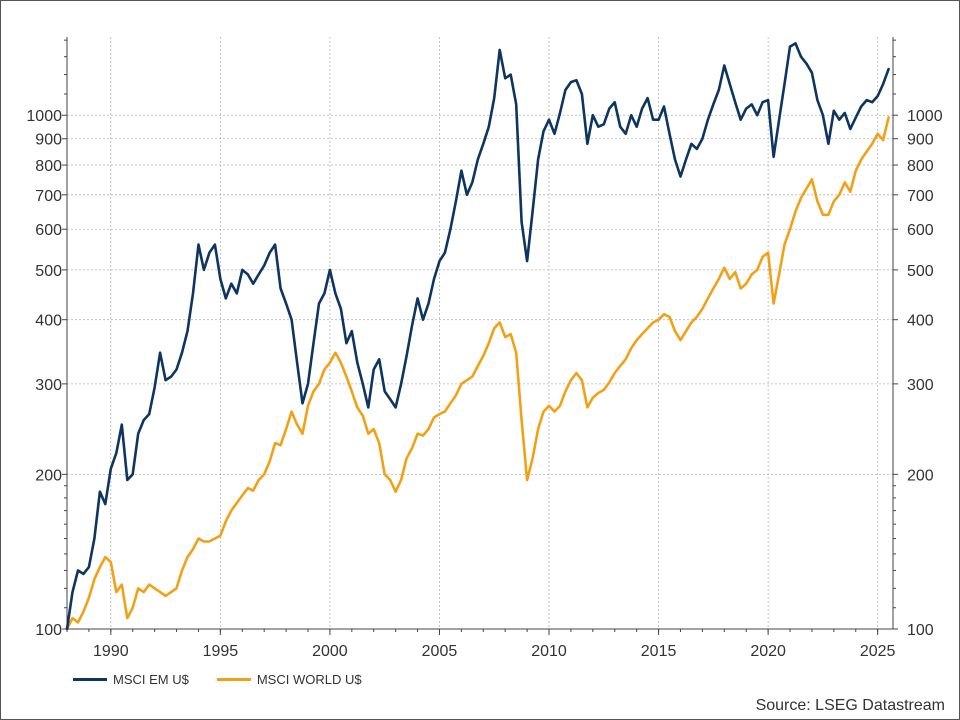  I want to click on x-tick-label: 2020, so click(768, 651).